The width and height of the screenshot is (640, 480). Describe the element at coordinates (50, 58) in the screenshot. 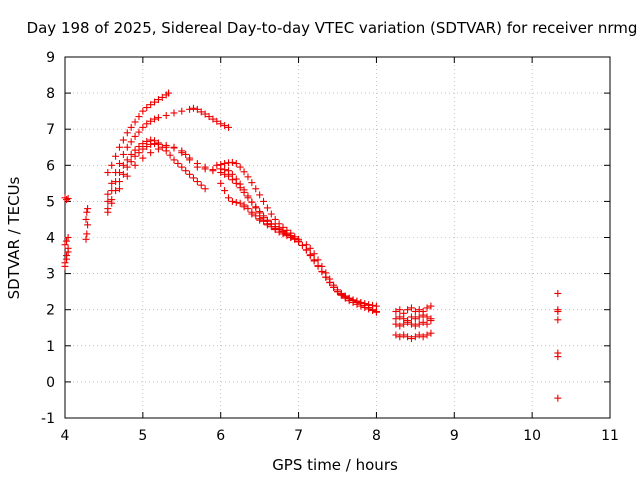

I see `y-tick-label: 9` at that location.